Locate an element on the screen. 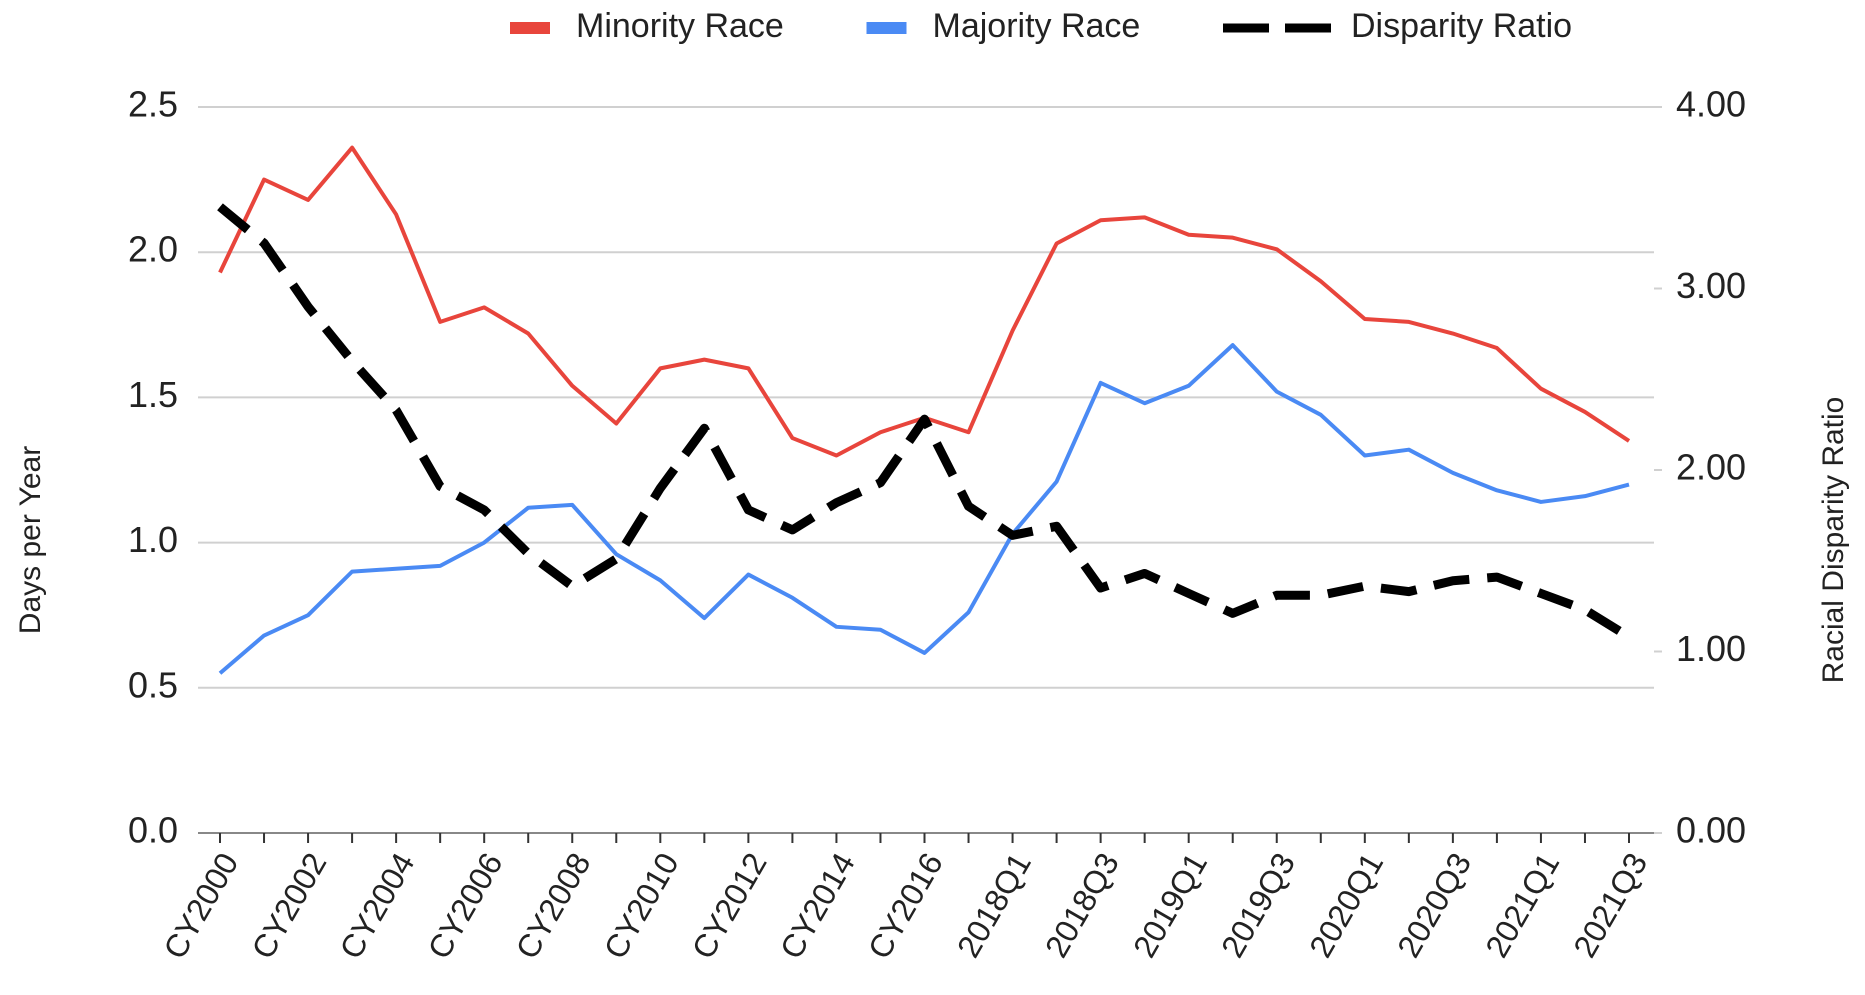 The width and height of the screenshot is (1865, 995). legend-label: Disparity Ratio is located at coordinates (1461, 26).